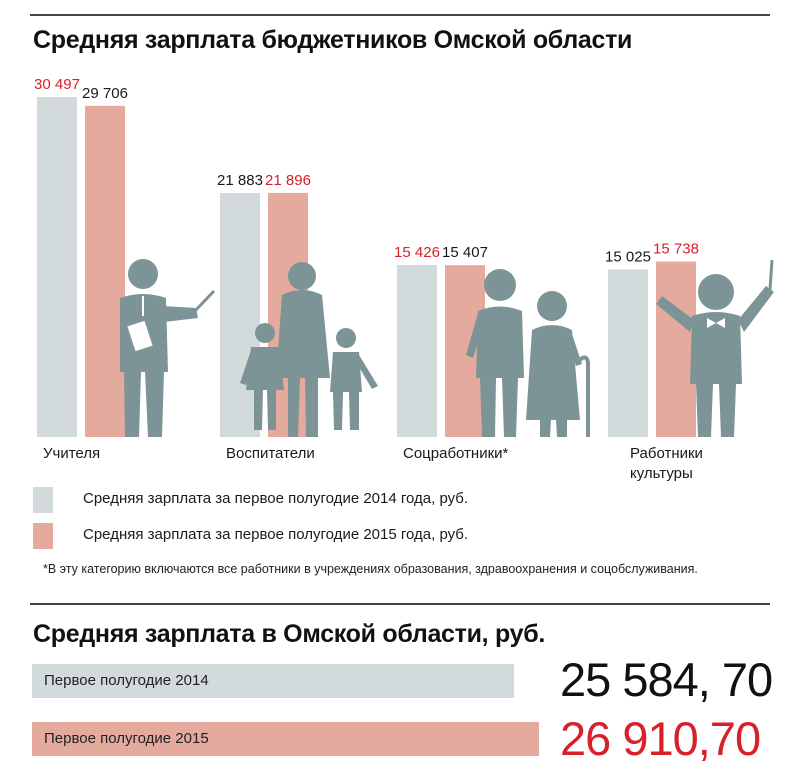 Image resolution: width=800 pixels, height=779 pixels. What do you see at coordinates (417, 252) in the screenshot?
I see `data-label-2014-2: 15 426` at bounding box center [417, 252].